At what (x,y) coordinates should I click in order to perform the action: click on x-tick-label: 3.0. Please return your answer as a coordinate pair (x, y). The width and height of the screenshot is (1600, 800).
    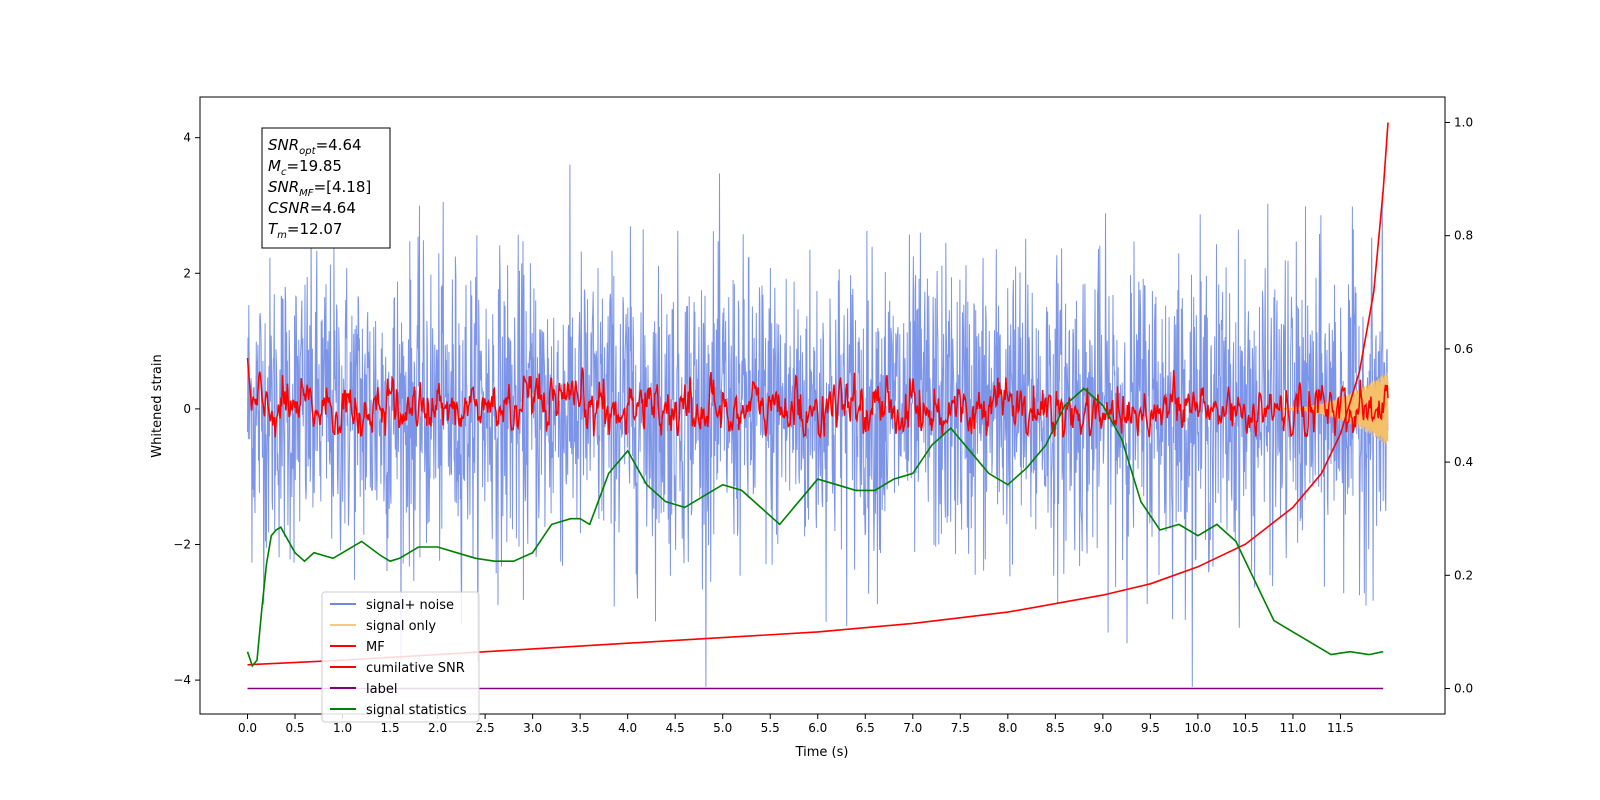
    Looking at the image, I should click on (532, 728).